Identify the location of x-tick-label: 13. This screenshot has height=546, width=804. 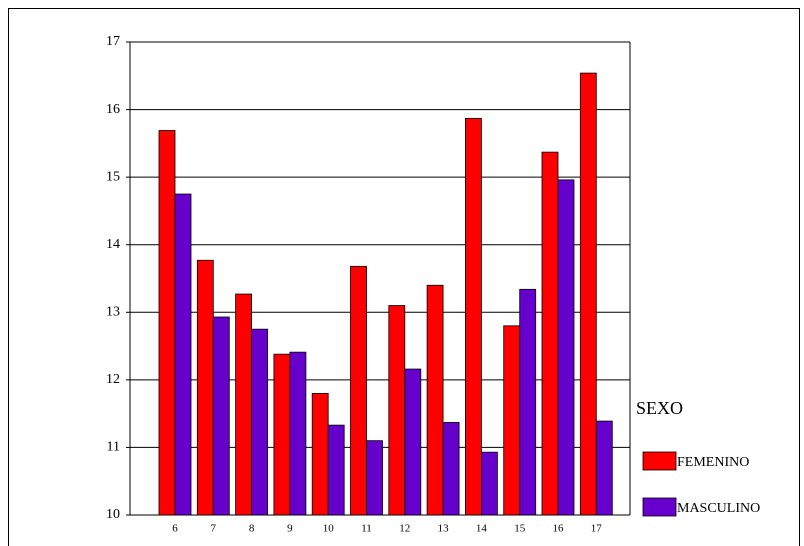
(444, 529).